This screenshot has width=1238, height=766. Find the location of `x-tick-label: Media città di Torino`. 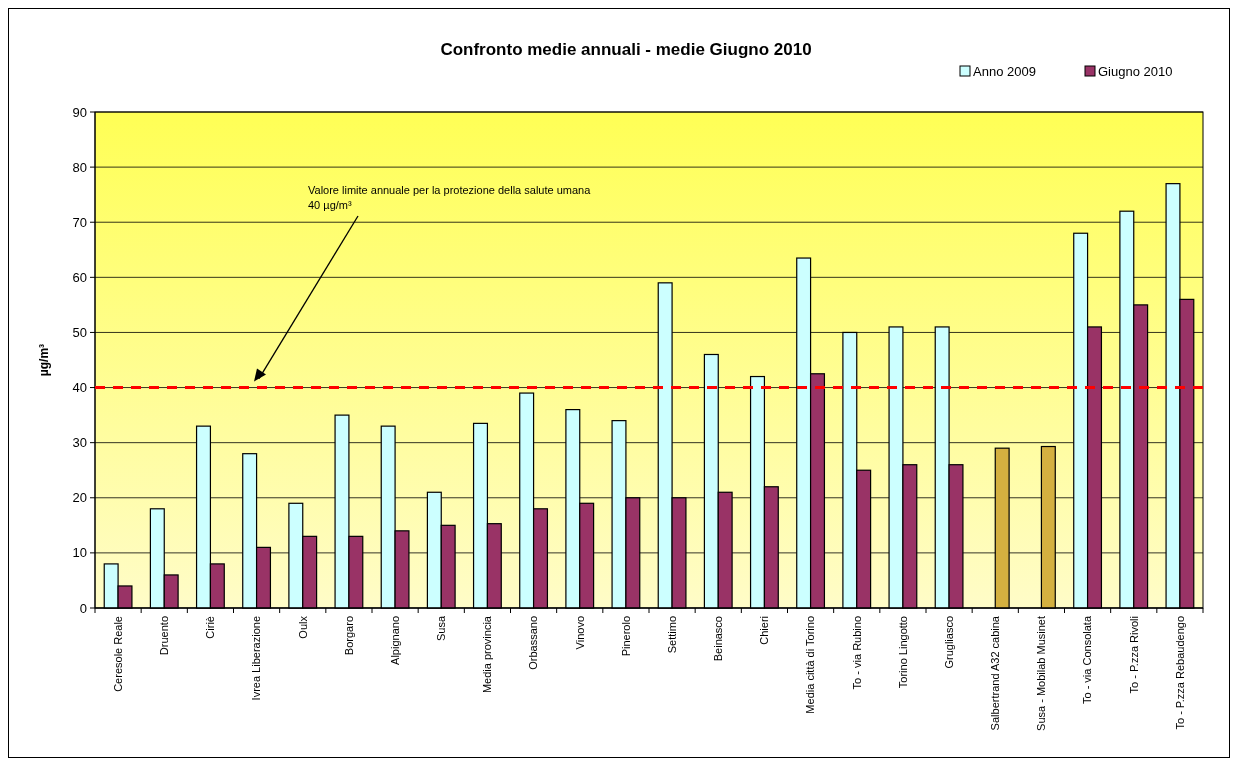

x-tick-label: Media città di Torino is located at coordinates (810, 665).